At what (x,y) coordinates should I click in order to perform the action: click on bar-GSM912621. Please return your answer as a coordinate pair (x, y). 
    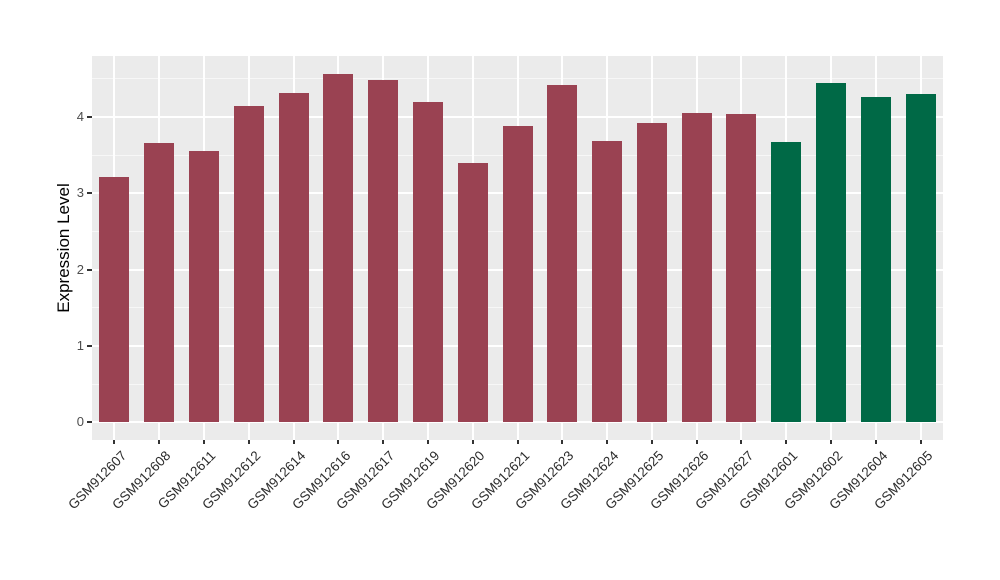
    Looking at the image, I should click on (517, 274).